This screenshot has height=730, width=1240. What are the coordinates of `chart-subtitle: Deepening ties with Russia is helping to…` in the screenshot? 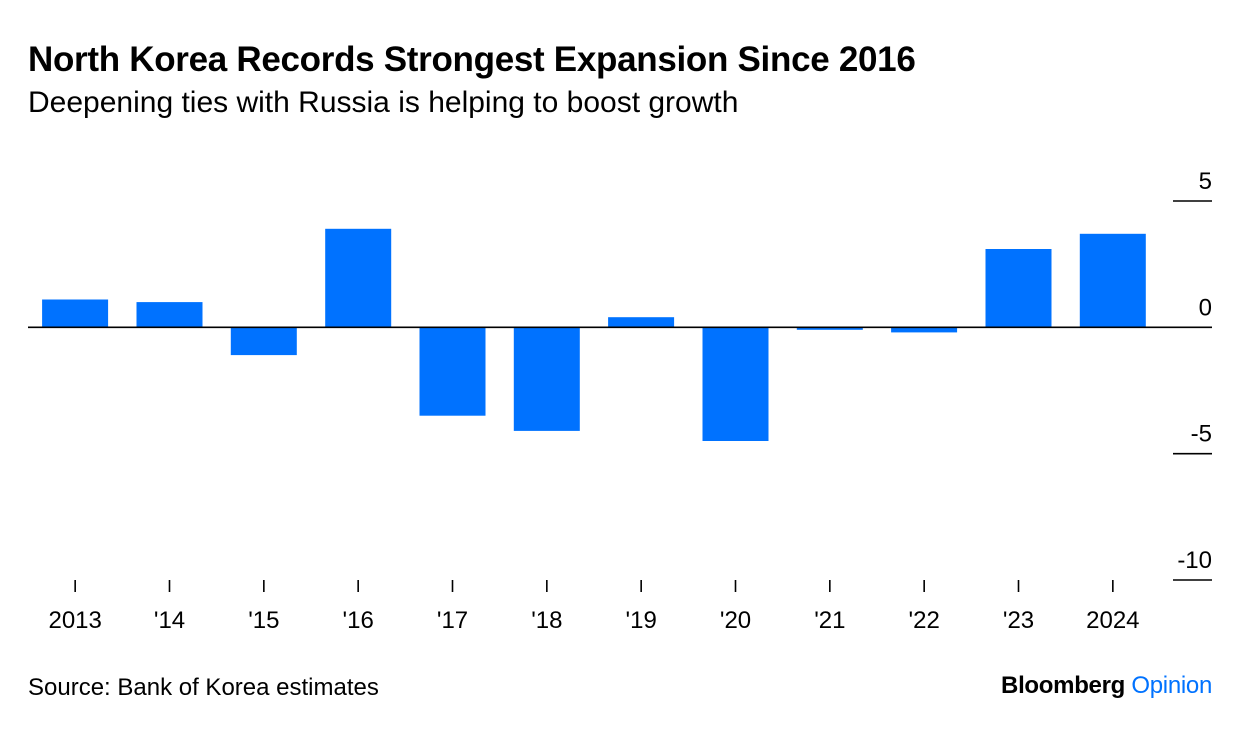 It's located at (383, 102).